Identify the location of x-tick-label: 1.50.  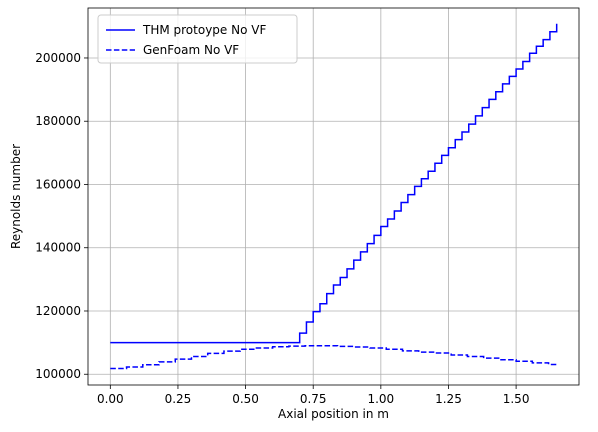
(516, 399).